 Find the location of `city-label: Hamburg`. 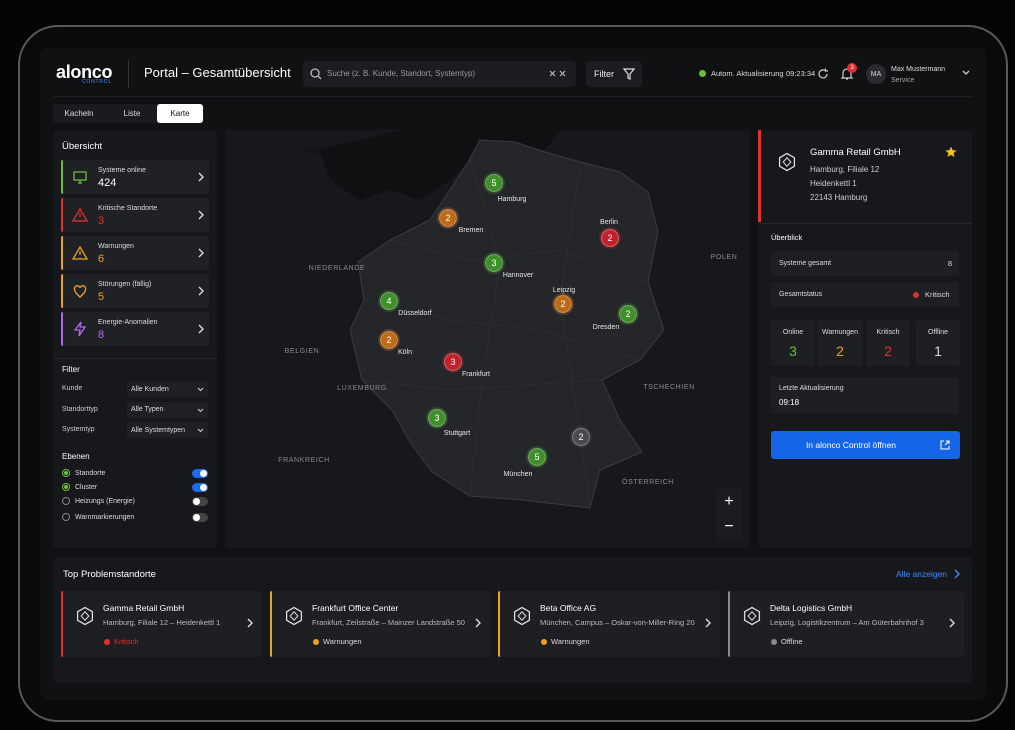

city-label: Hamburg is located at coordinates (512, 199).